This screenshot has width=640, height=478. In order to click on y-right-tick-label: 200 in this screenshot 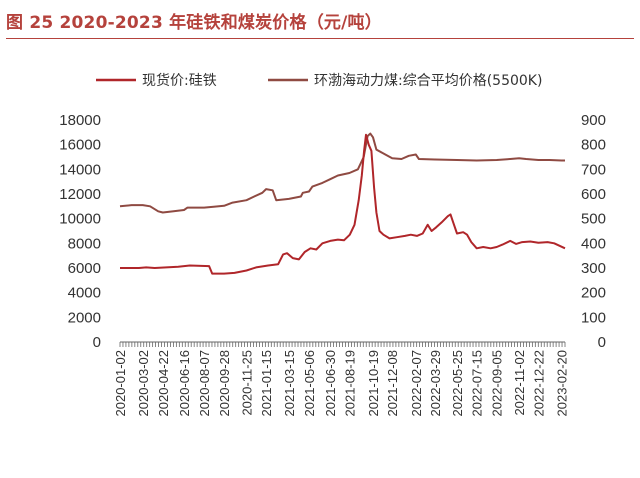, I will do `click(593, 293)`.